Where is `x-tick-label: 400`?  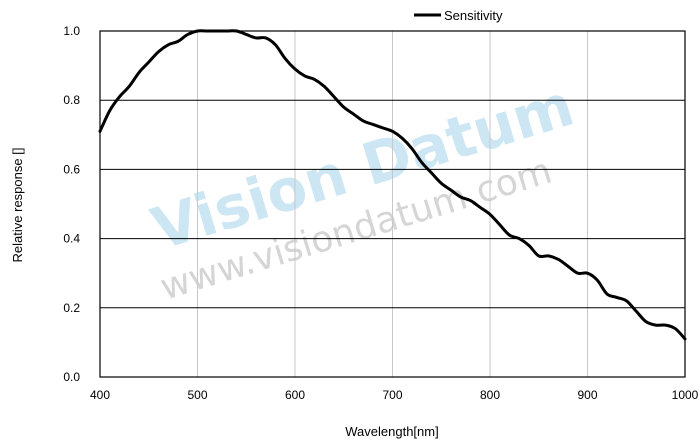
x-tick-label: 400 is located at coordinates (100, 395).